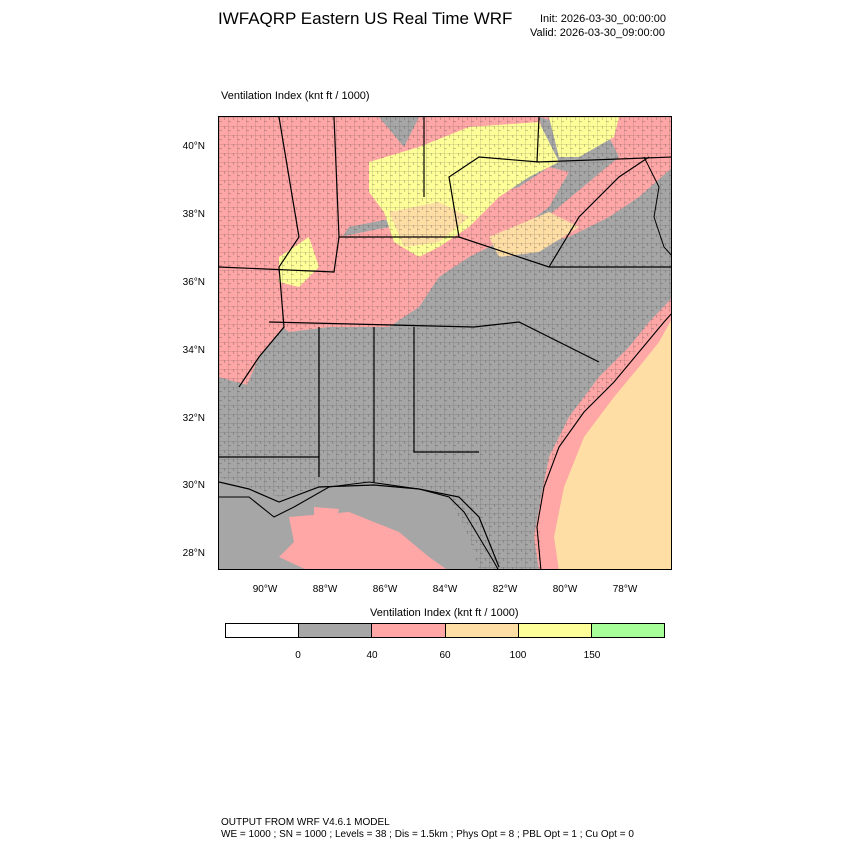  Describe the element at coordinates (597, 33) in the screenshot. I see `valid-time: Valid: 2026-03-30_09:00:00` at that location.